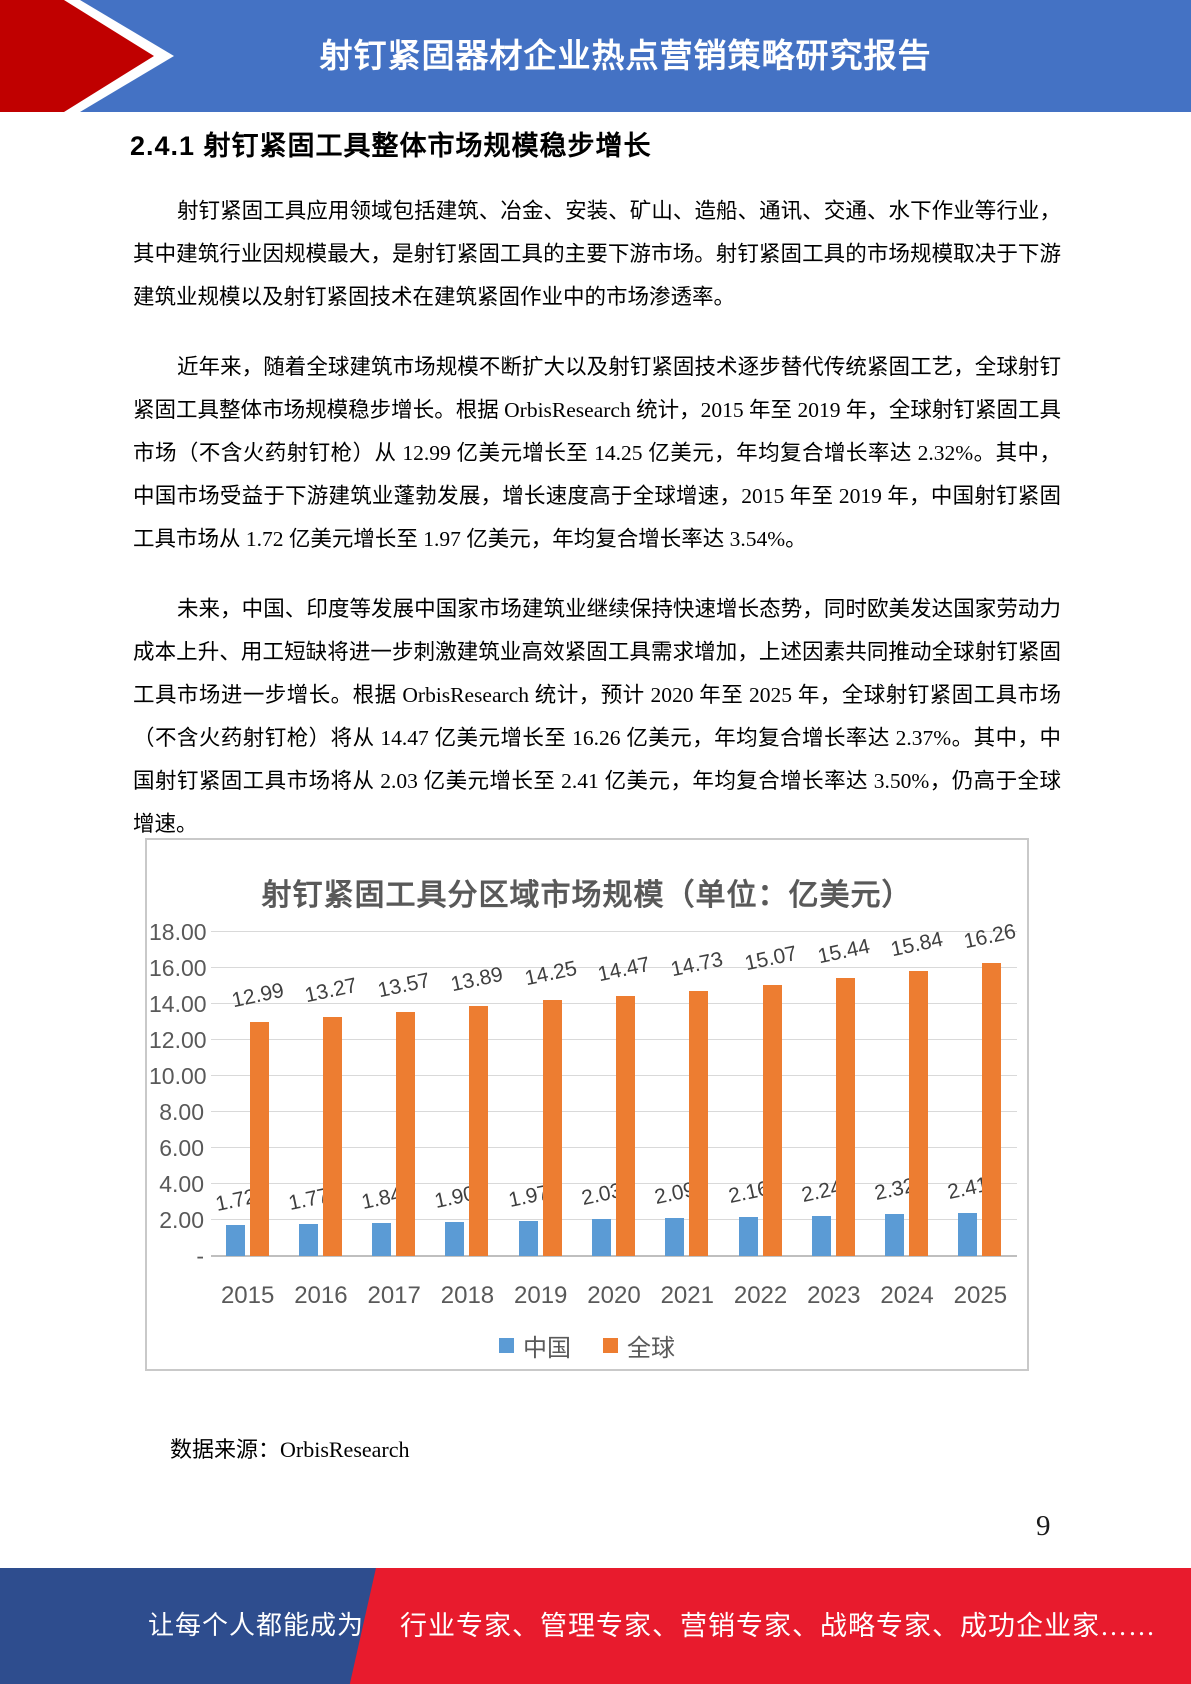 The image size is (1191, 1684). Describe the element at coordinates (772, 1120) in the screenshot. I see `bar-global-2022` at that location.